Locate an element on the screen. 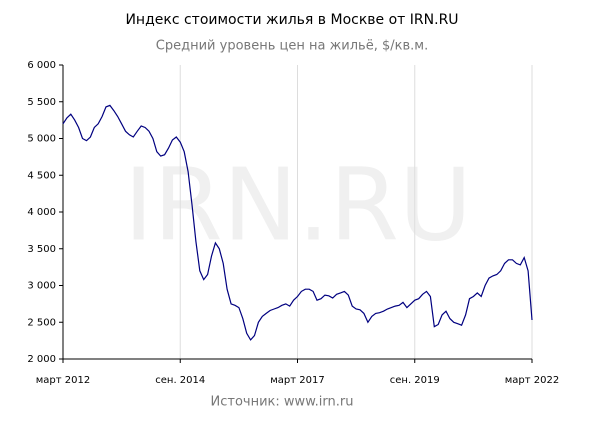 The width and height of the screenshot is (590, 427). y-tick-label: 3 500 is located at coordinates (41, 249).